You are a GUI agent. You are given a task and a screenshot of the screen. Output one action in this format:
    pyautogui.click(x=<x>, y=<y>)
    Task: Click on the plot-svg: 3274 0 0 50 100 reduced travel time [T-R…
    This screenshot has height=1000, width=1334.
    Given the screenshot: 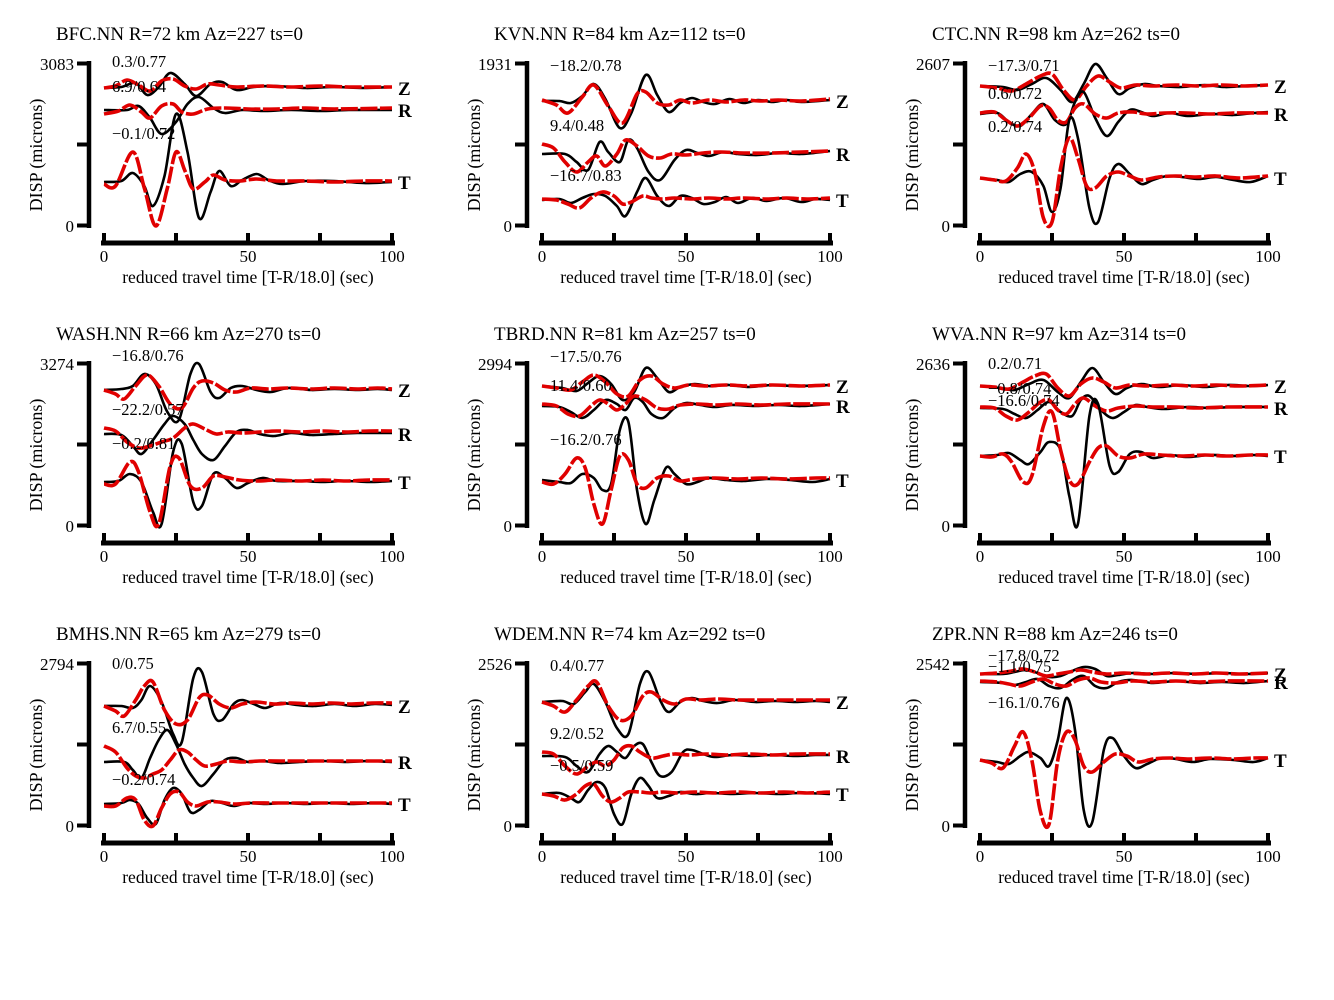 What is the action you would take?
    pyautogui.click(x=226, y=466)
    